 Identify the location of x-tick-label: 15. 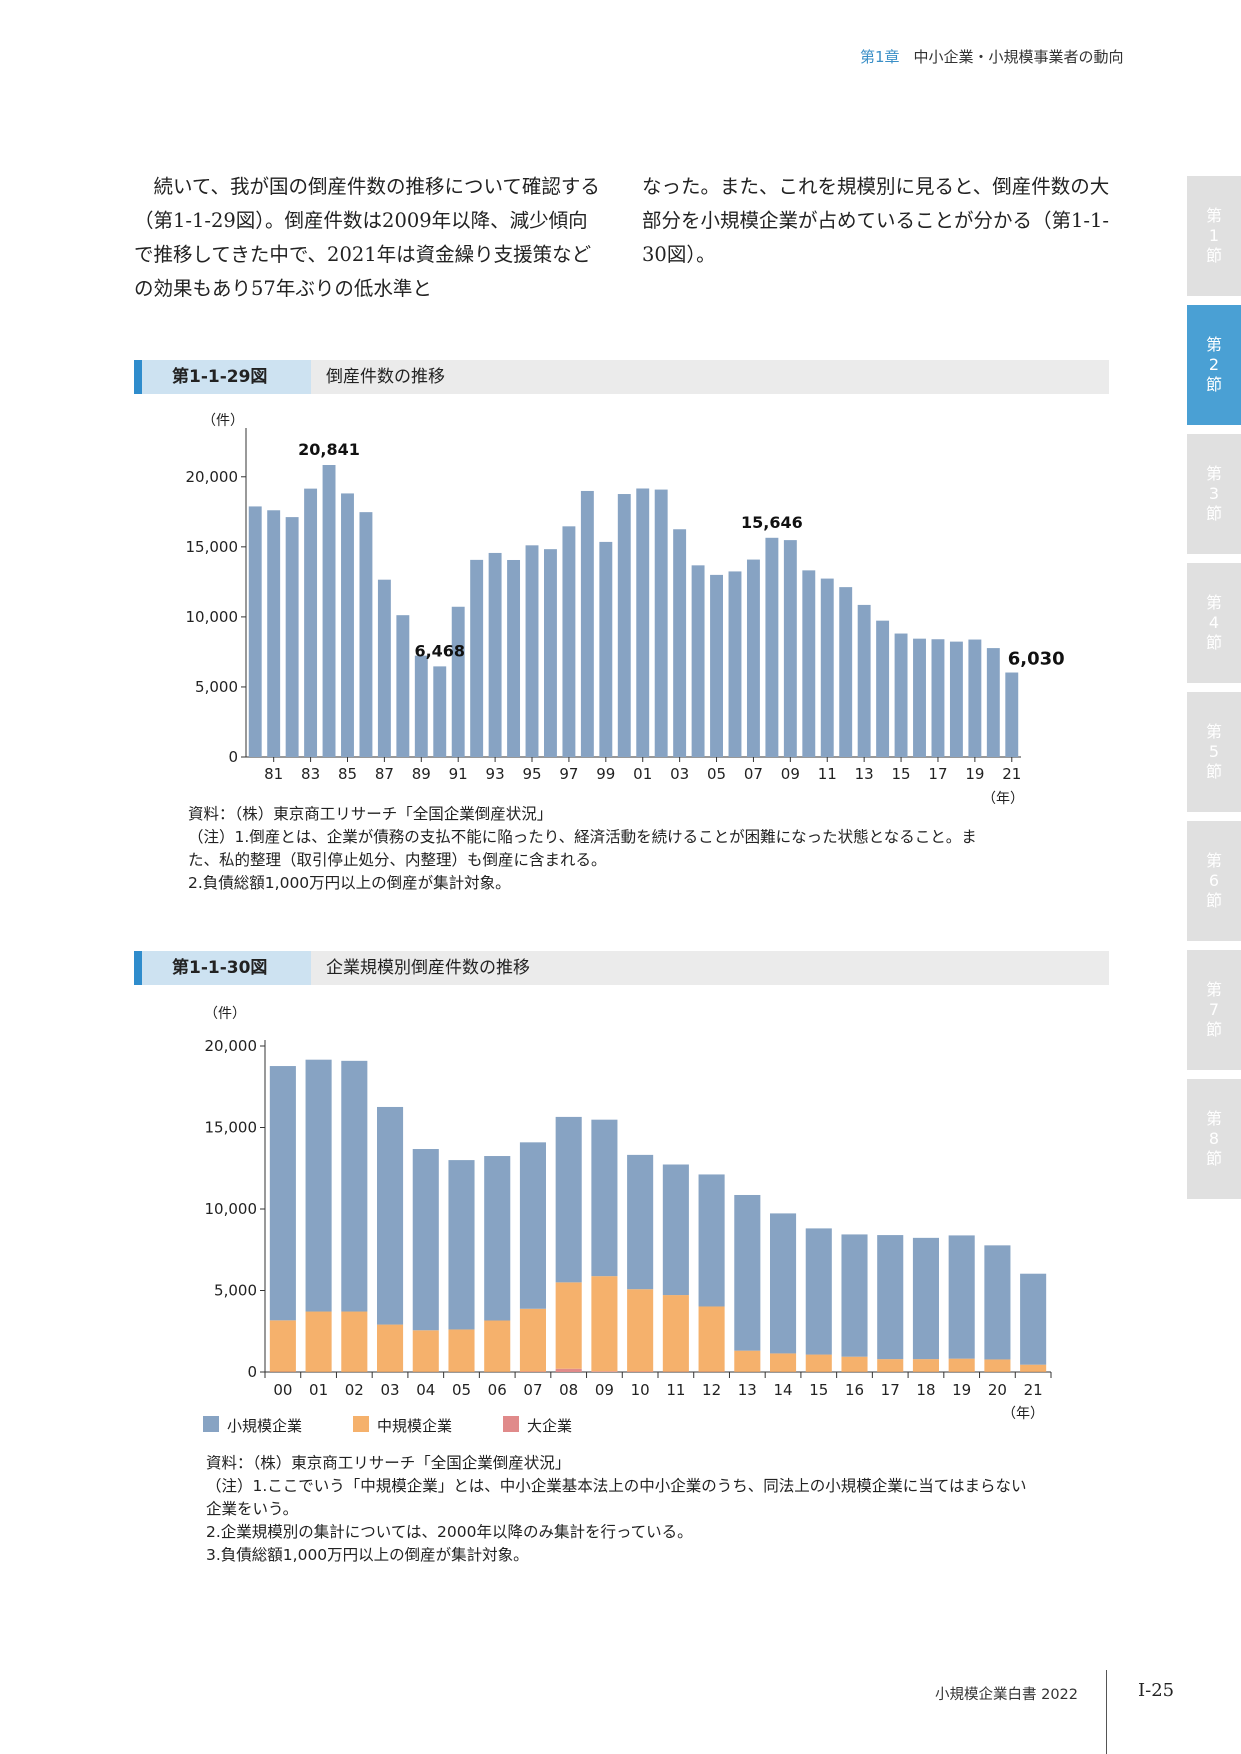
(818, 1390).